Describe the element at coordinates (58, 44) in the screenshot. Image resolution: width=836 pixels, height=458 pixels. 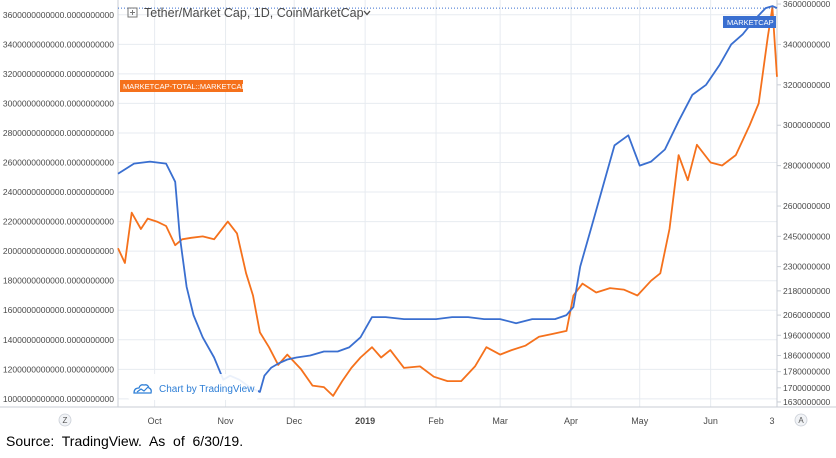
I see `left-axis-tick-label: 3400000000000.0000000000` at that location.